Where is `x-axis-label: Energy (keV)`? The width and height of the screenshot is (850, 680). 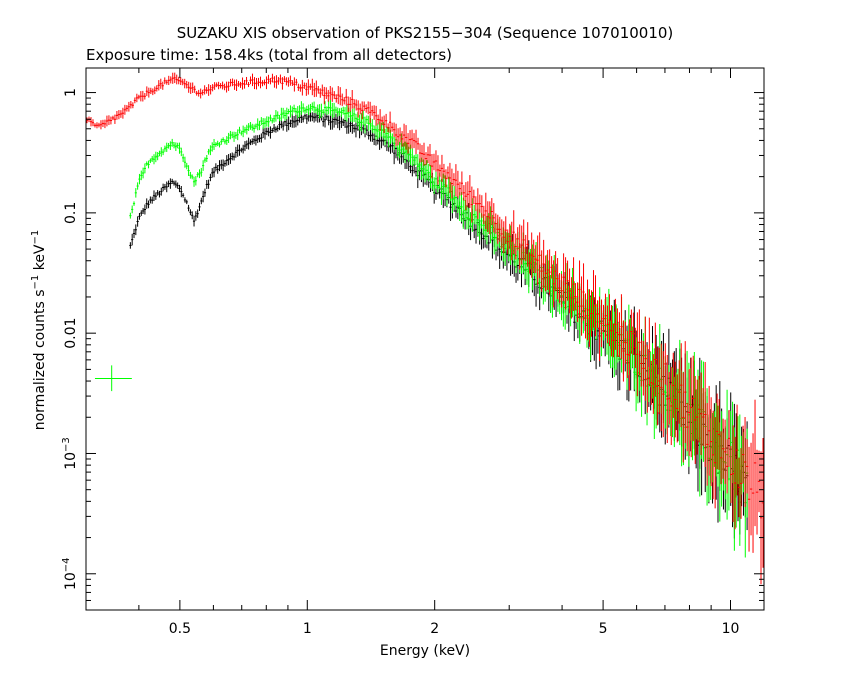
x-axis-label: Energy (keV) is located at coordinates (425, 651).